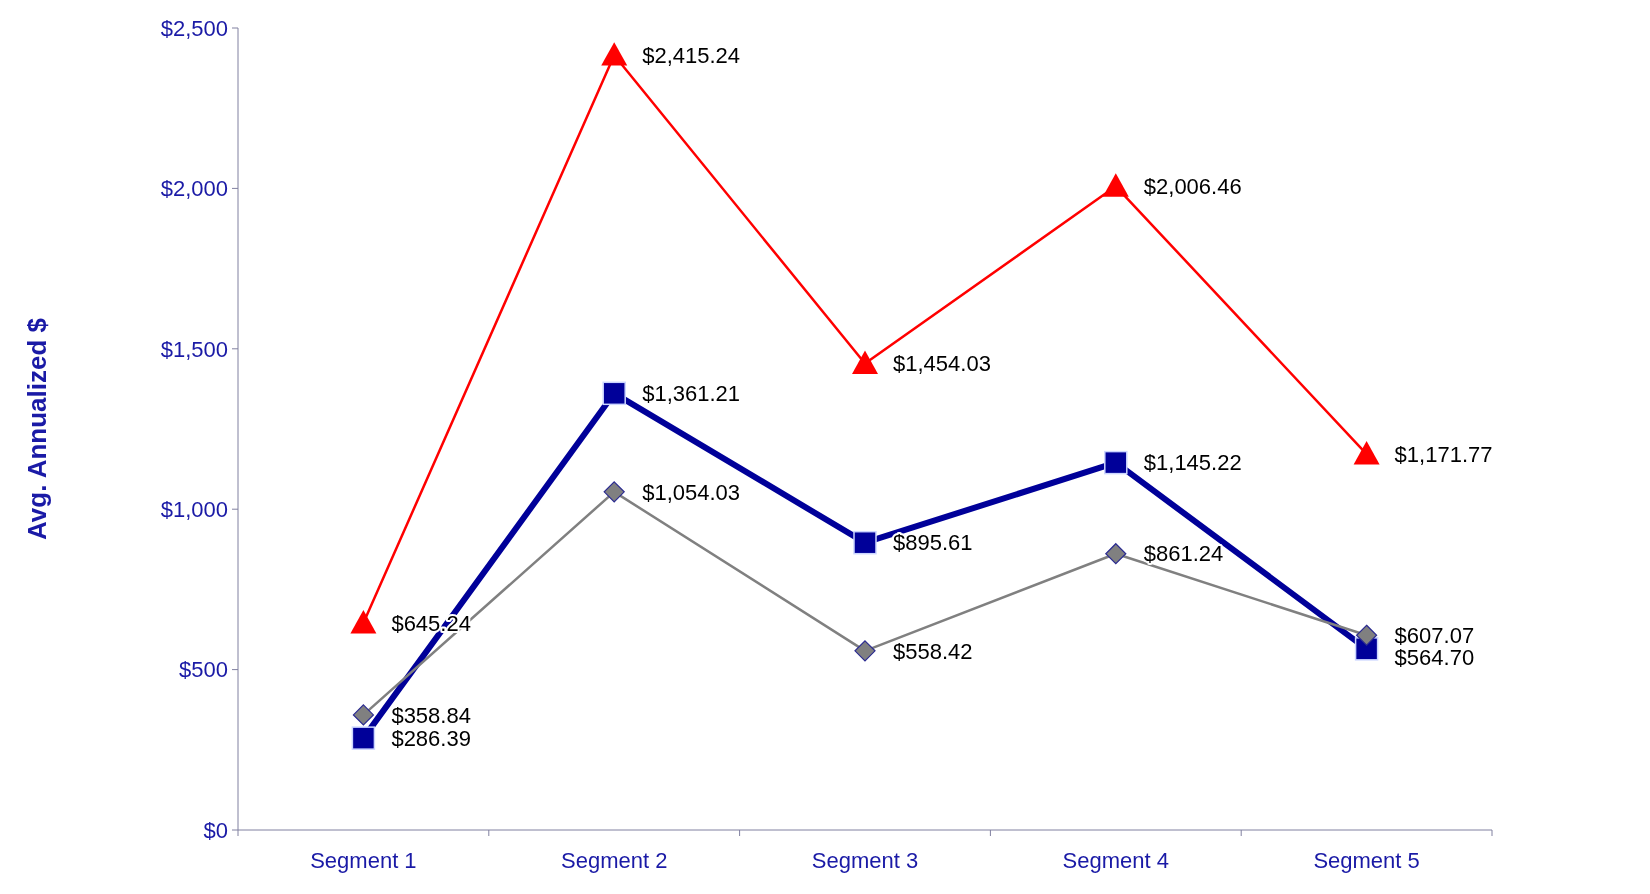  What do you see at coordinates (1192, 187) in the screenshot?
I see `data-label: $2,006.46` at bounding box center [1192, 187].